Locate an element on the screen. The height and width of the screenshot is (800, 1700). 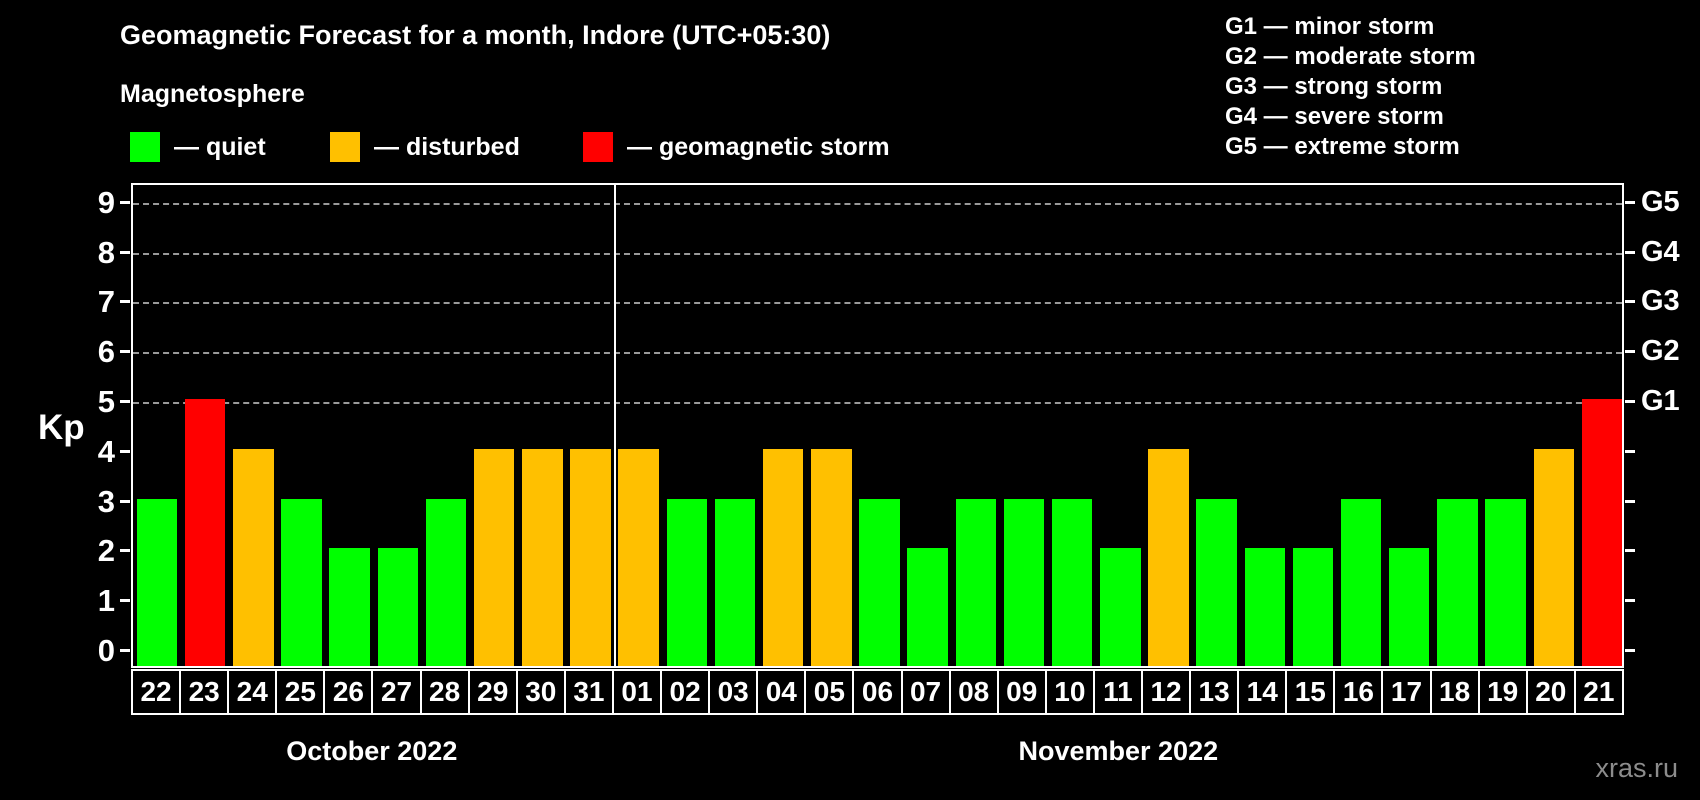
y-tick-label-6: 6 is located at coordinates (106, 352).